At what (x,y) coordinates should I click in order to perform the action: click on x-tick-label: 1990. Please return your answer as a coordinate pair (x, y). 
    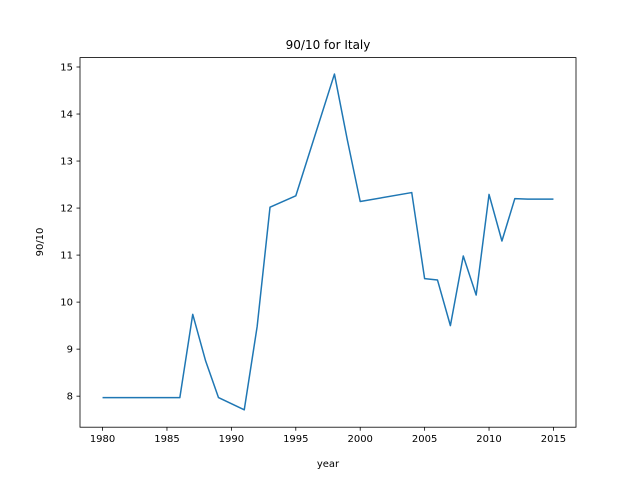
    Looking at the image, I should click on (231, 439).